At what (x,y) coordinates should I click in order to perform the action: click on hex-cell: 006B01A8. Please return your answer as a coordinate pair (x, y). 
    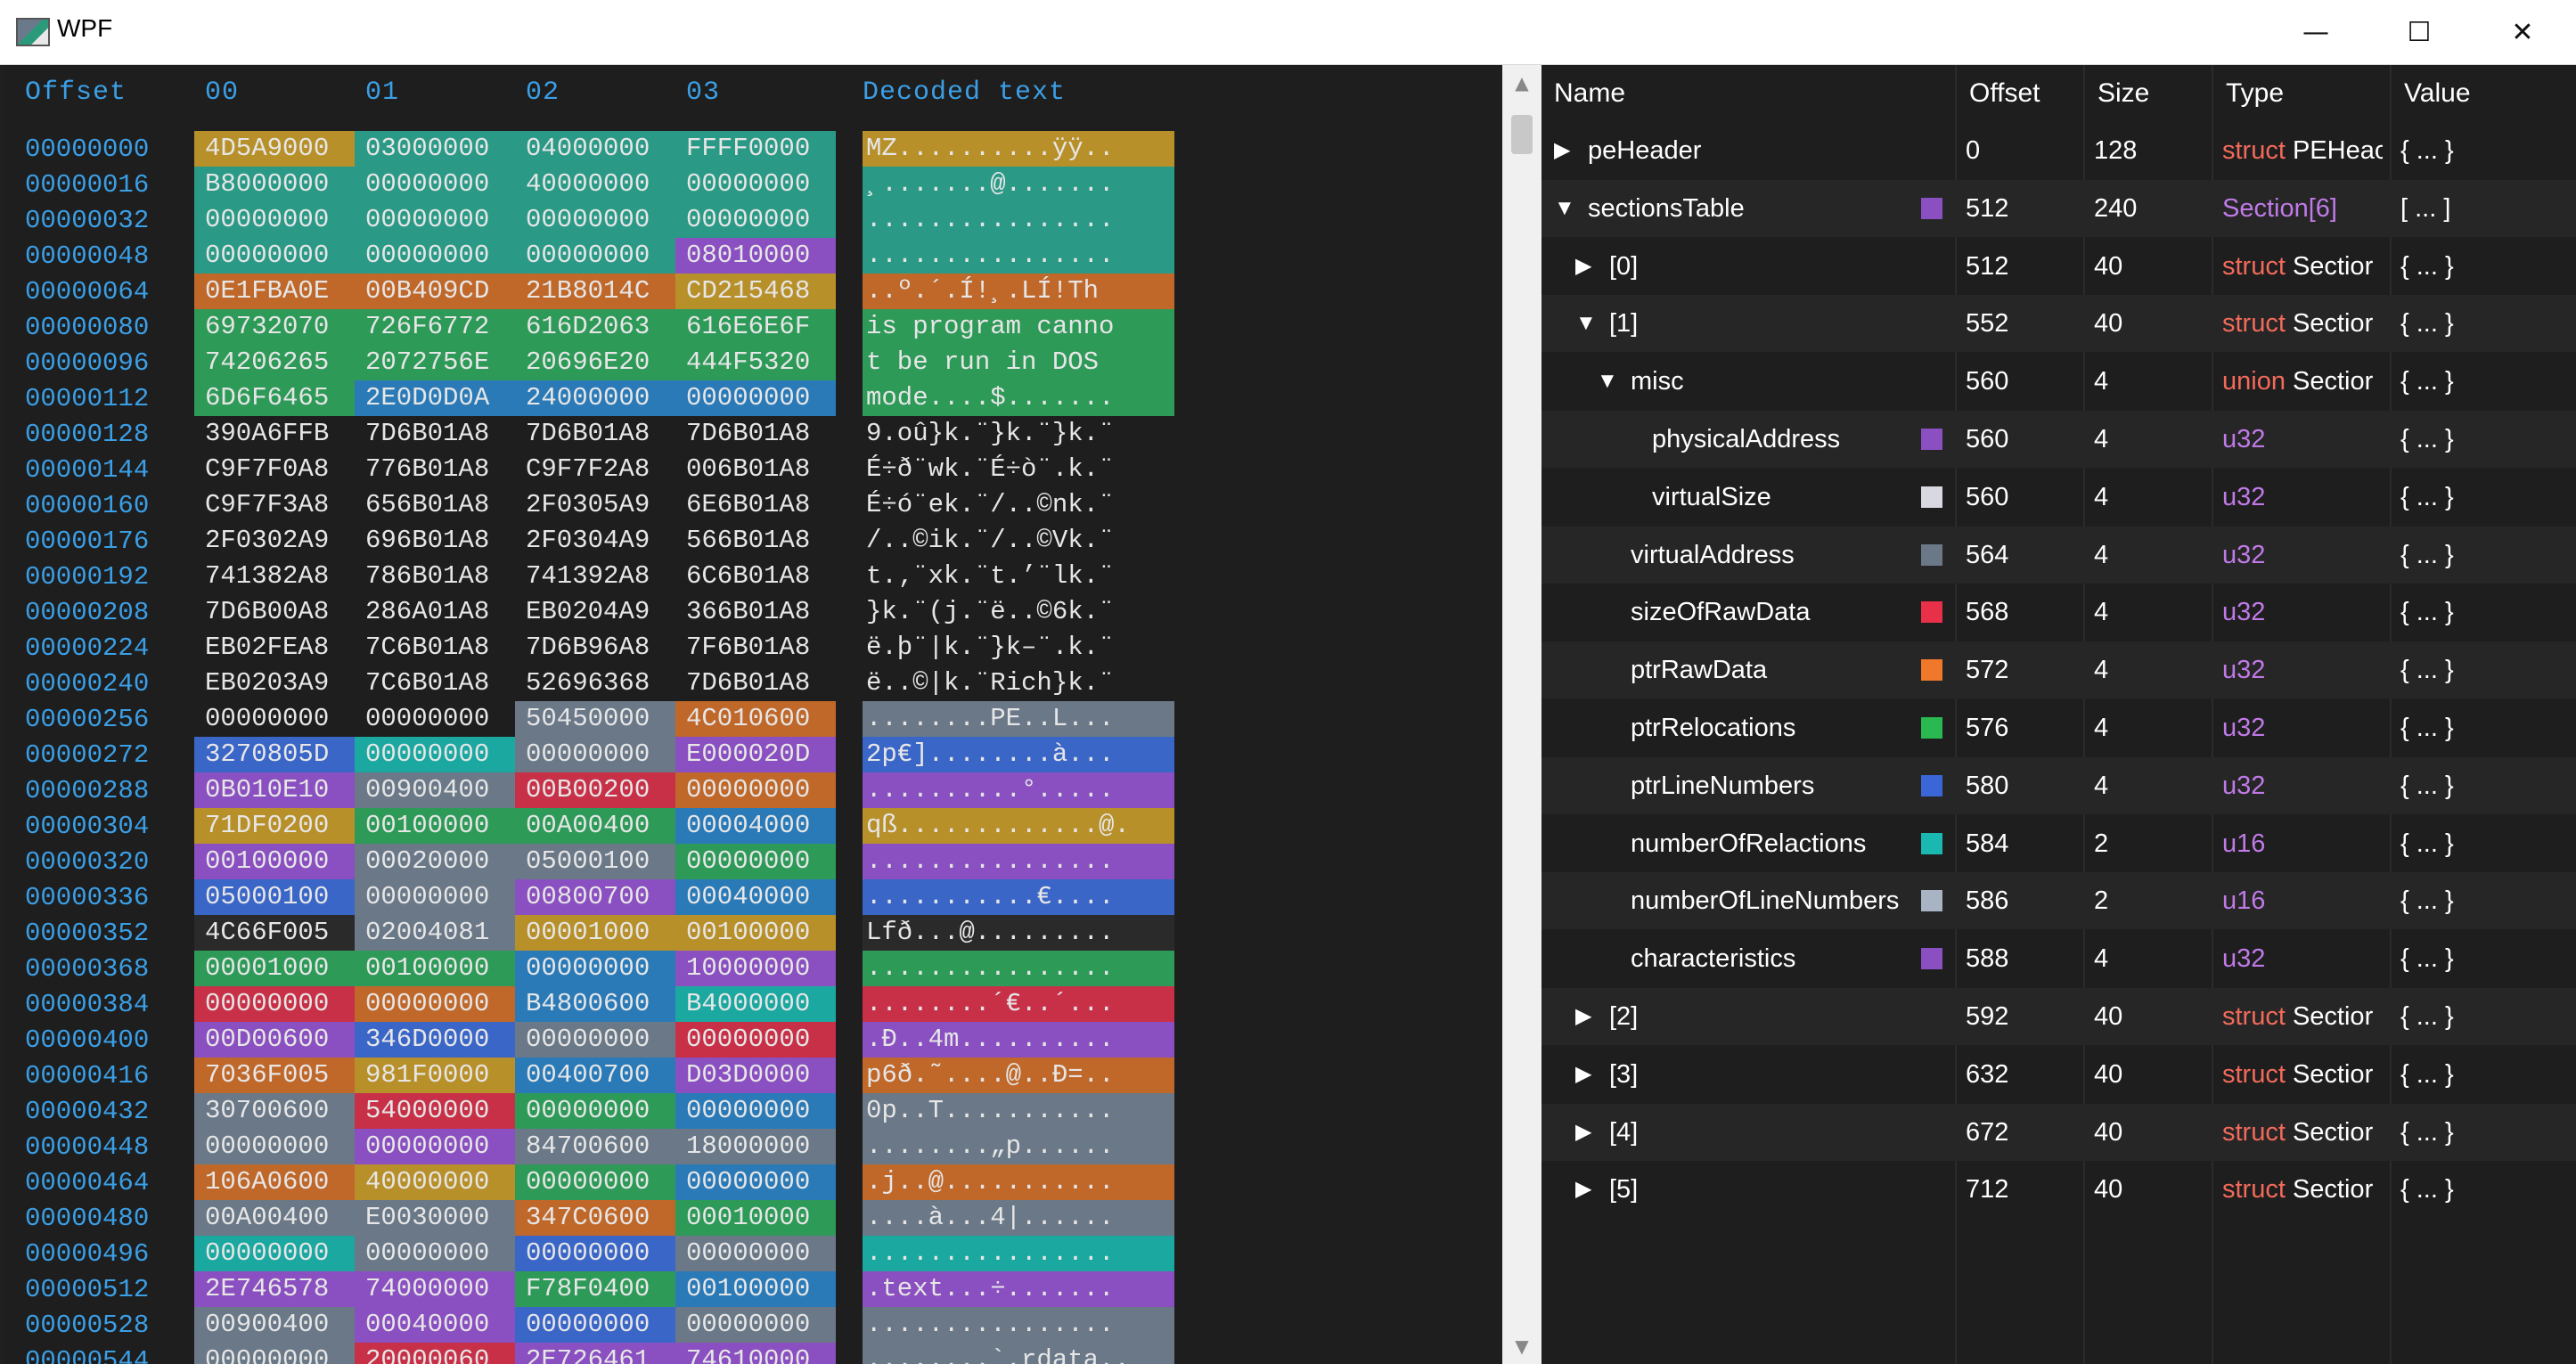
    Looking at the image, I should click on (748, 469).